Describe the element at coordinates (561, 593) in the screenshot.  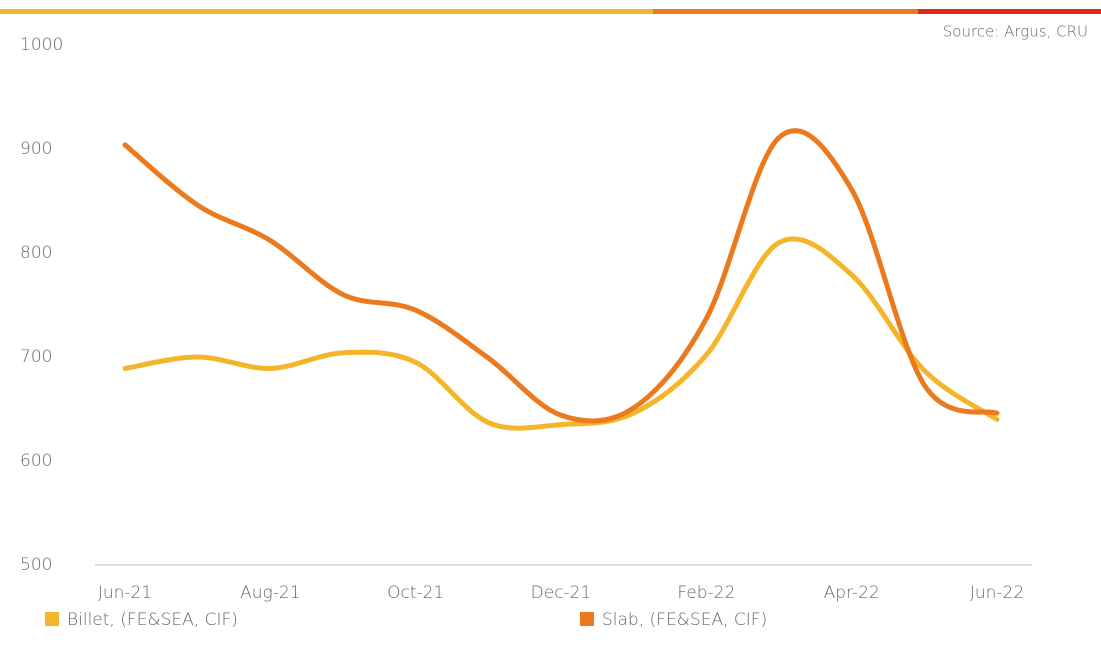
I see `x-tick-label: Dec-21` at that location.